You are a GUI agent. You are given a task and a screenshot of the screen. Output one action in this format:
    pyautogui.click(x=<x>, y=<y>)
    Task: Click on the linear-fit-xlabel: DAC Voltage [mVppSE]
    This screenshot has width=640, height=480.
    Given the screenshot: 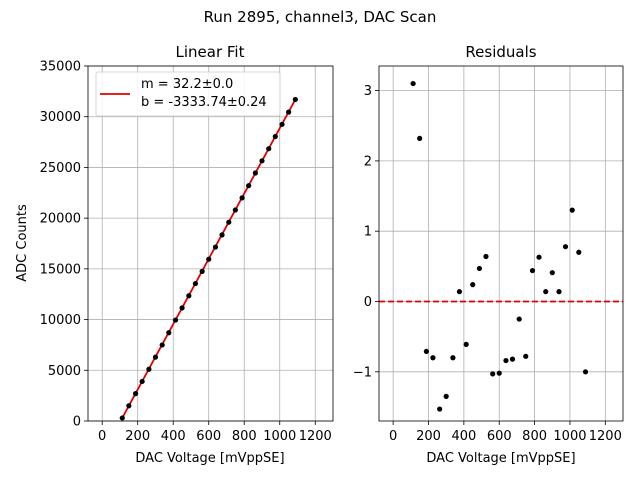 What is the action you would take?
    pyautogui.click(x=209, y=458)
    